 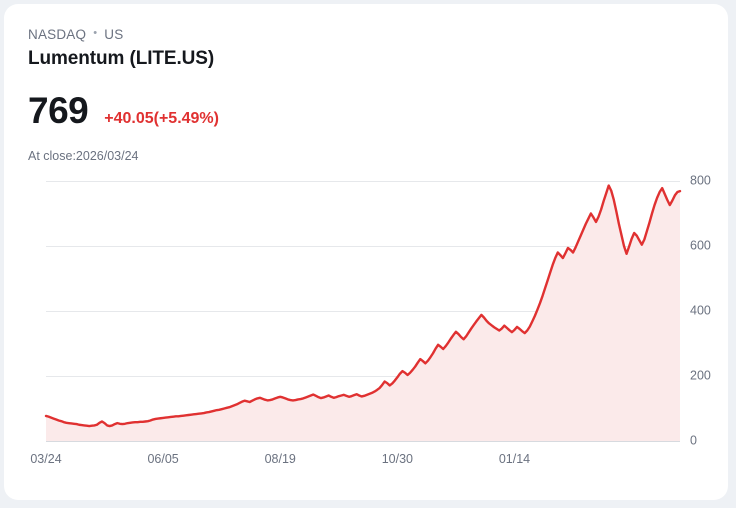 I want to click on x-tick-label-1: 06/05, so click(x=162, y=459).